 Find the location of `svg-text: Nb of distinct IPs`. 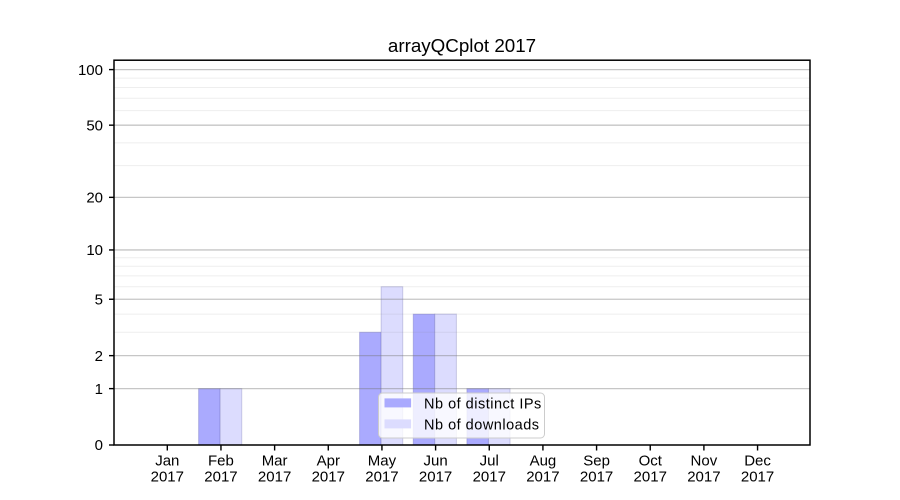

svg-text: Nb of distinct IPs is located at coordinates (483, 404).